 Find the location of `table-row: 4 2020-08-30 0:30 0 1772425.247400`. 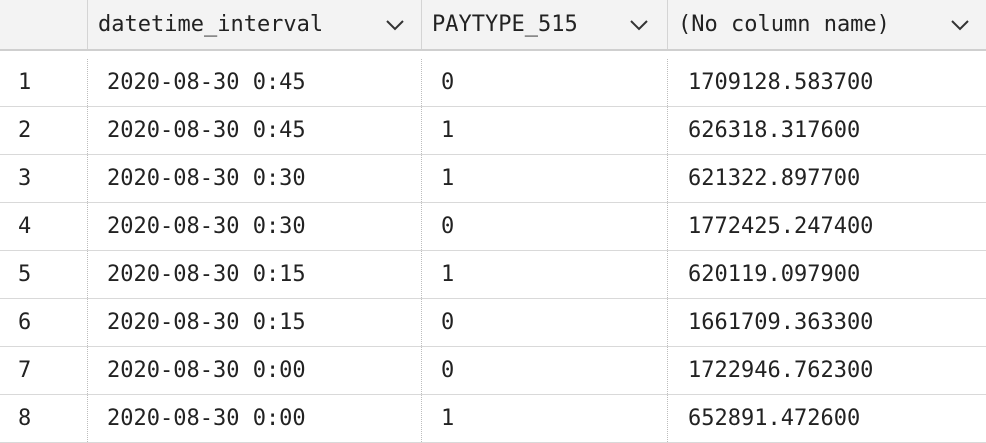

table-row: 4 2020-08-30 0:30 0 1772425.247400 is located at coordinates (493, 227).